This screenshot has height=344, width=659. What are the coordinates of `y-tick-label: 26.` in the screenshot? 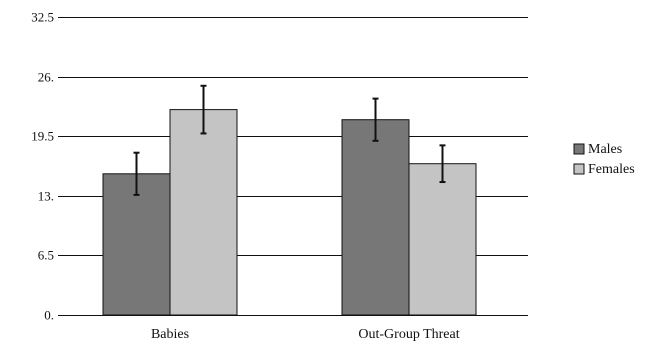 It's located at (46, 77).